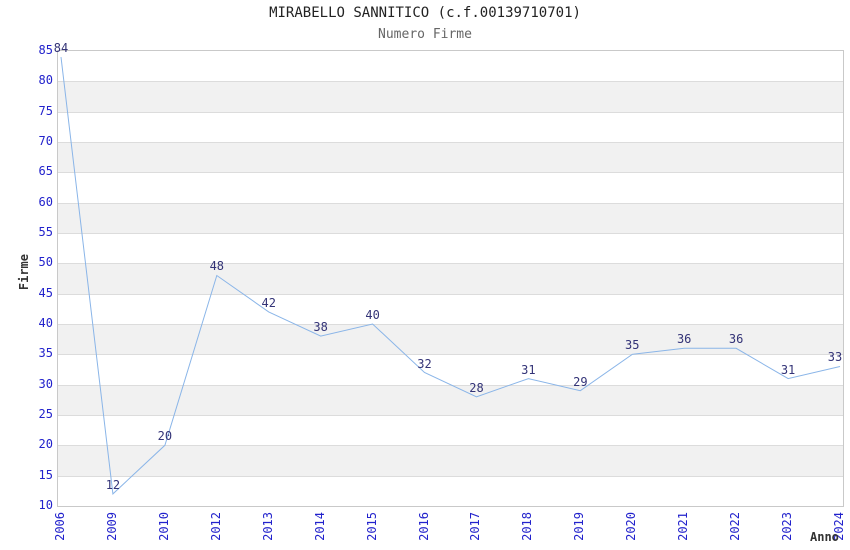  I want to click on x-tick-label: 2012, so click(215, 526).